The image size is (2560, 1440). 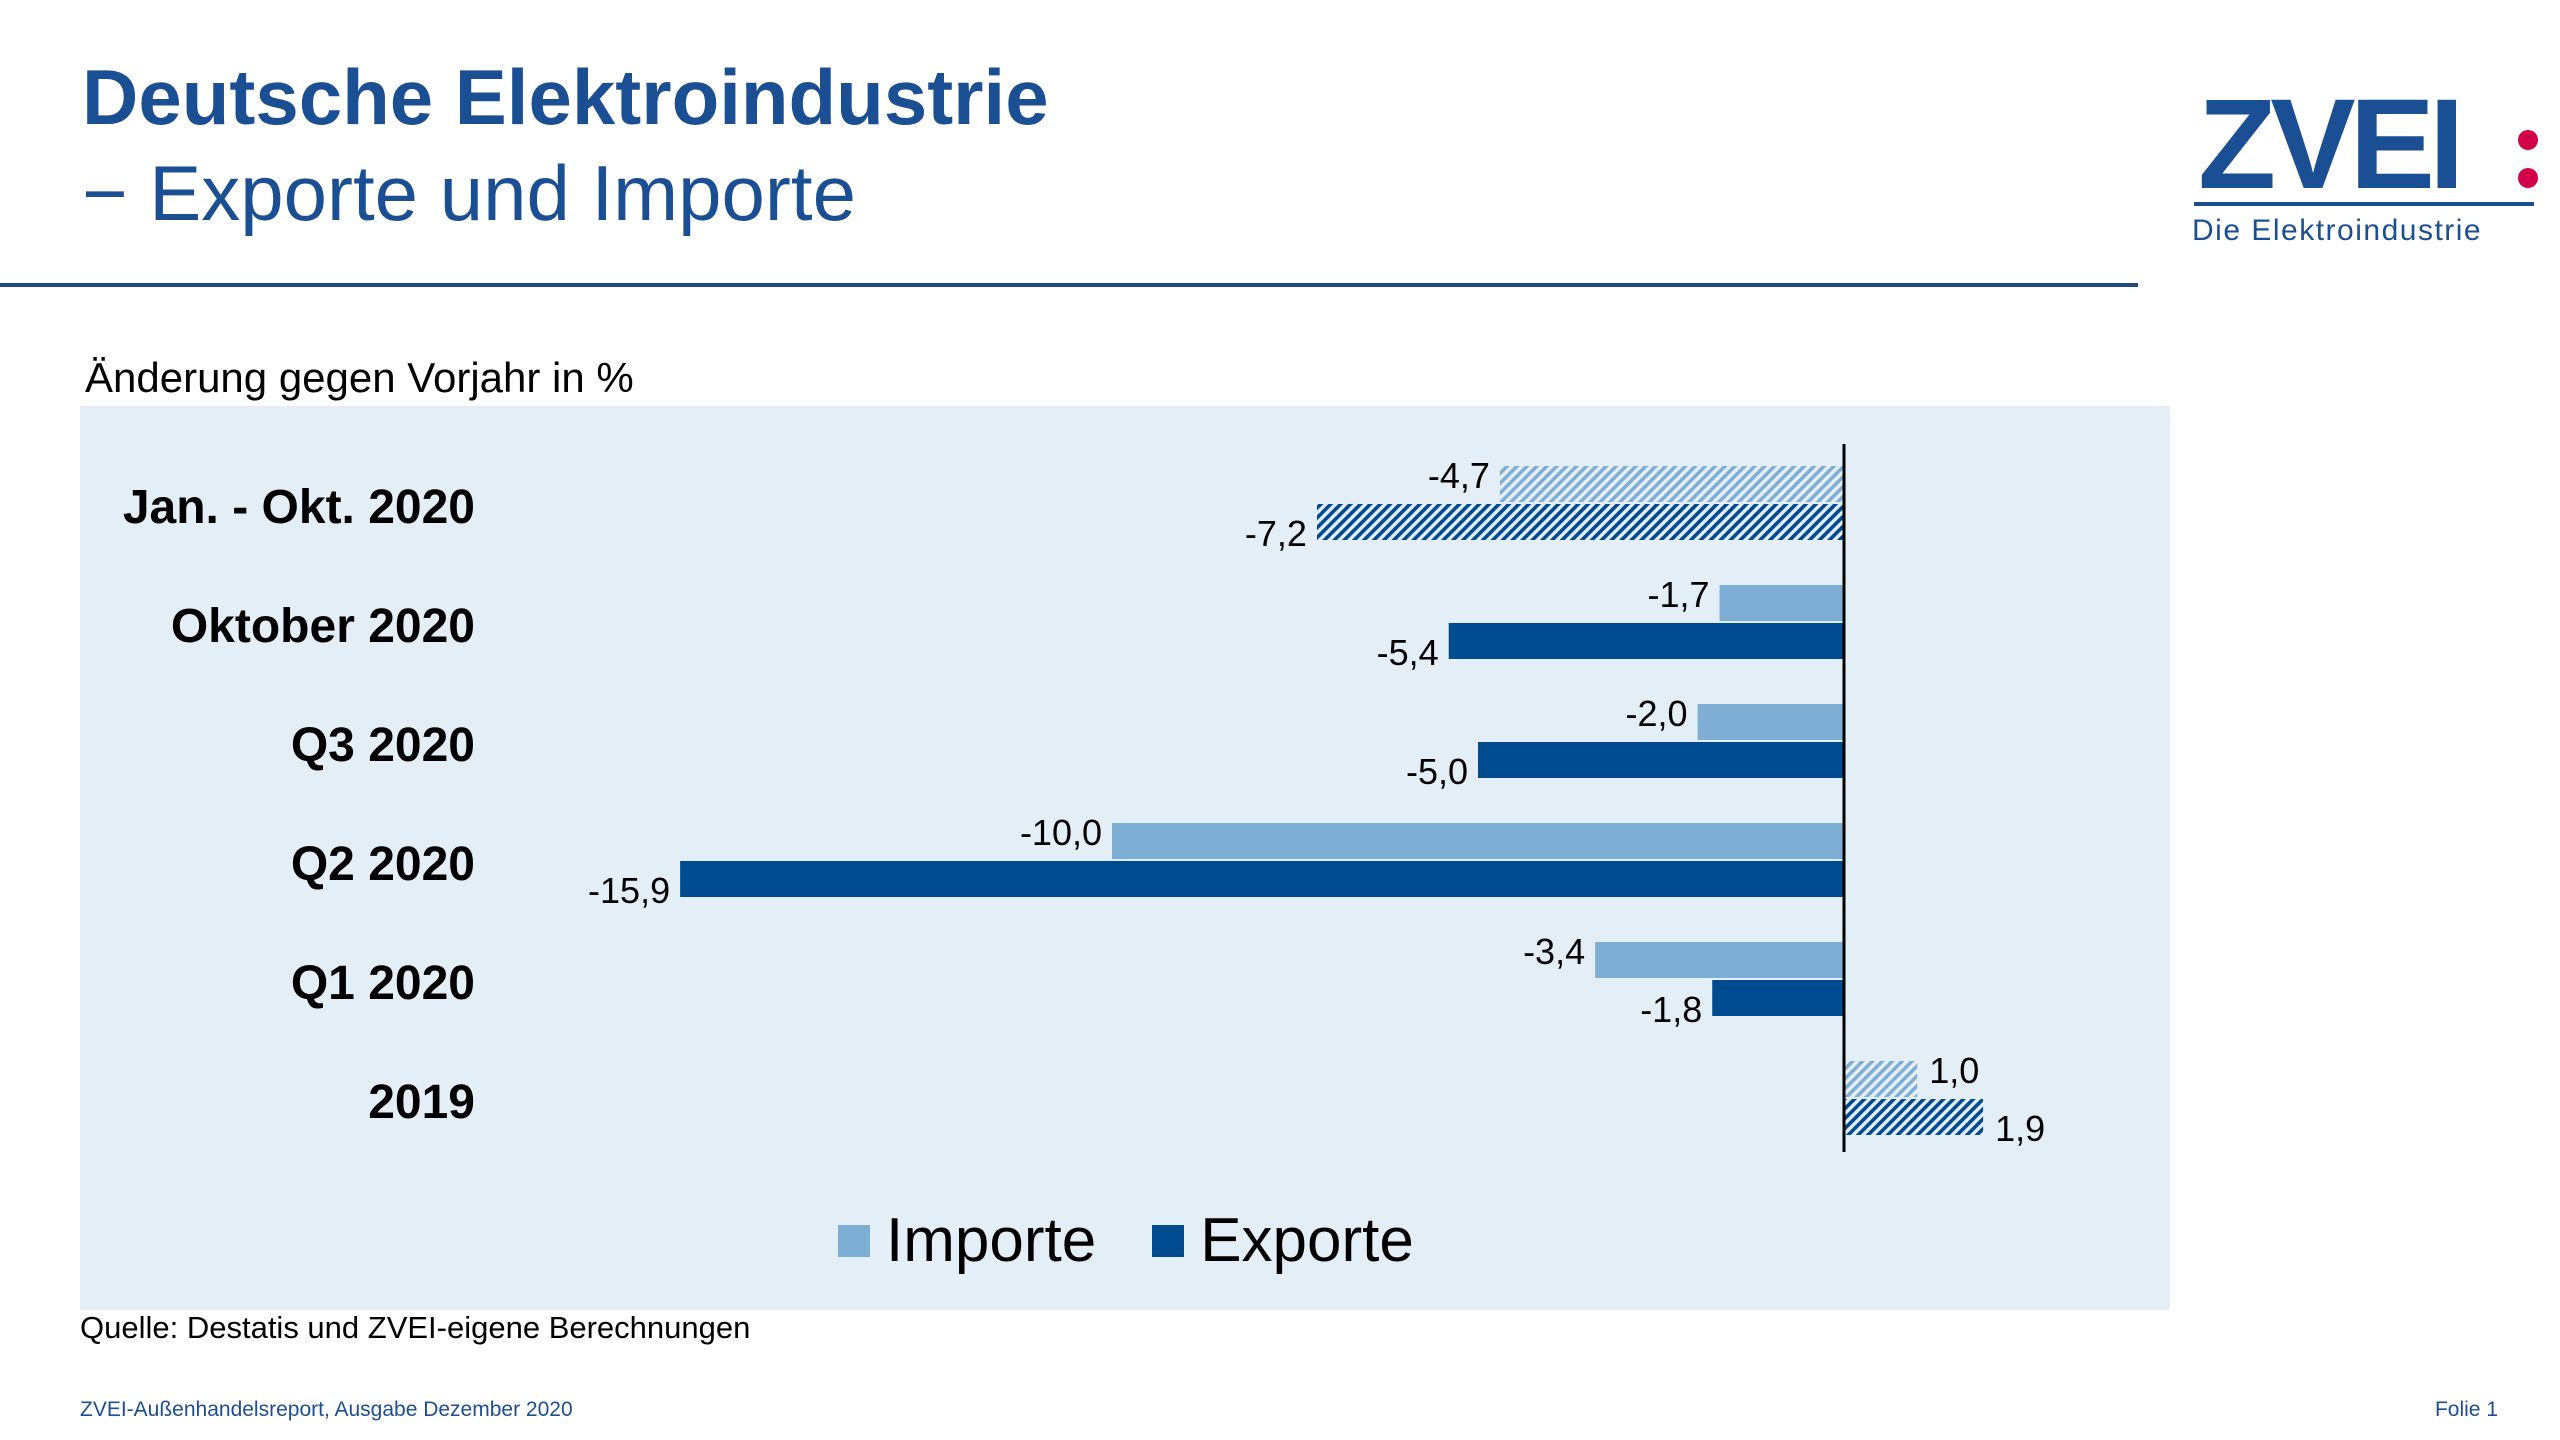 What do you see at coordinates (2466, 1409) in the screenshot?
I see `footer-slide-number: Folie 1` at bounding box center [2466, 1409].